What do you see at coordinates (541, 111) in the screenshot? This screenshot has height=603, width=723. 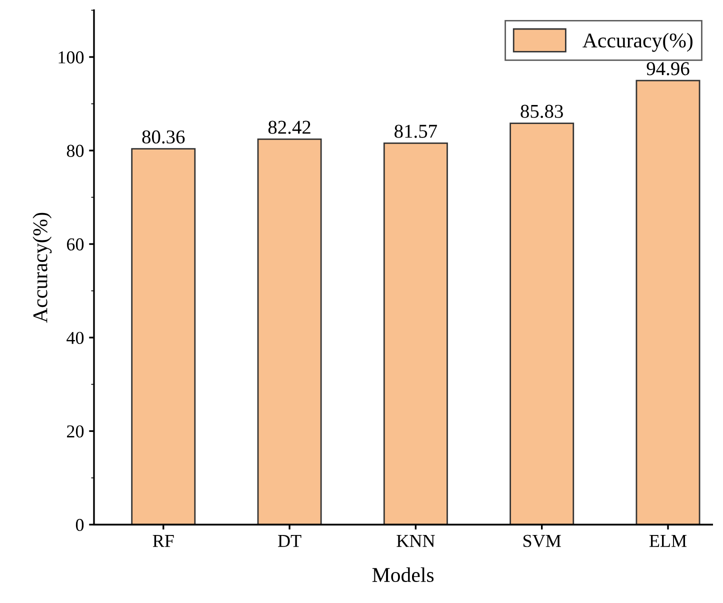 I see `data-label: 85.83` at bounding box center [541, 111].